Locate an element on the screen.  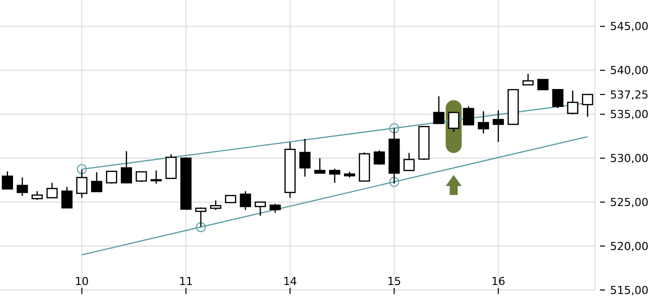
y-tick-label: 535,00 is located at coordinates (629, 115).